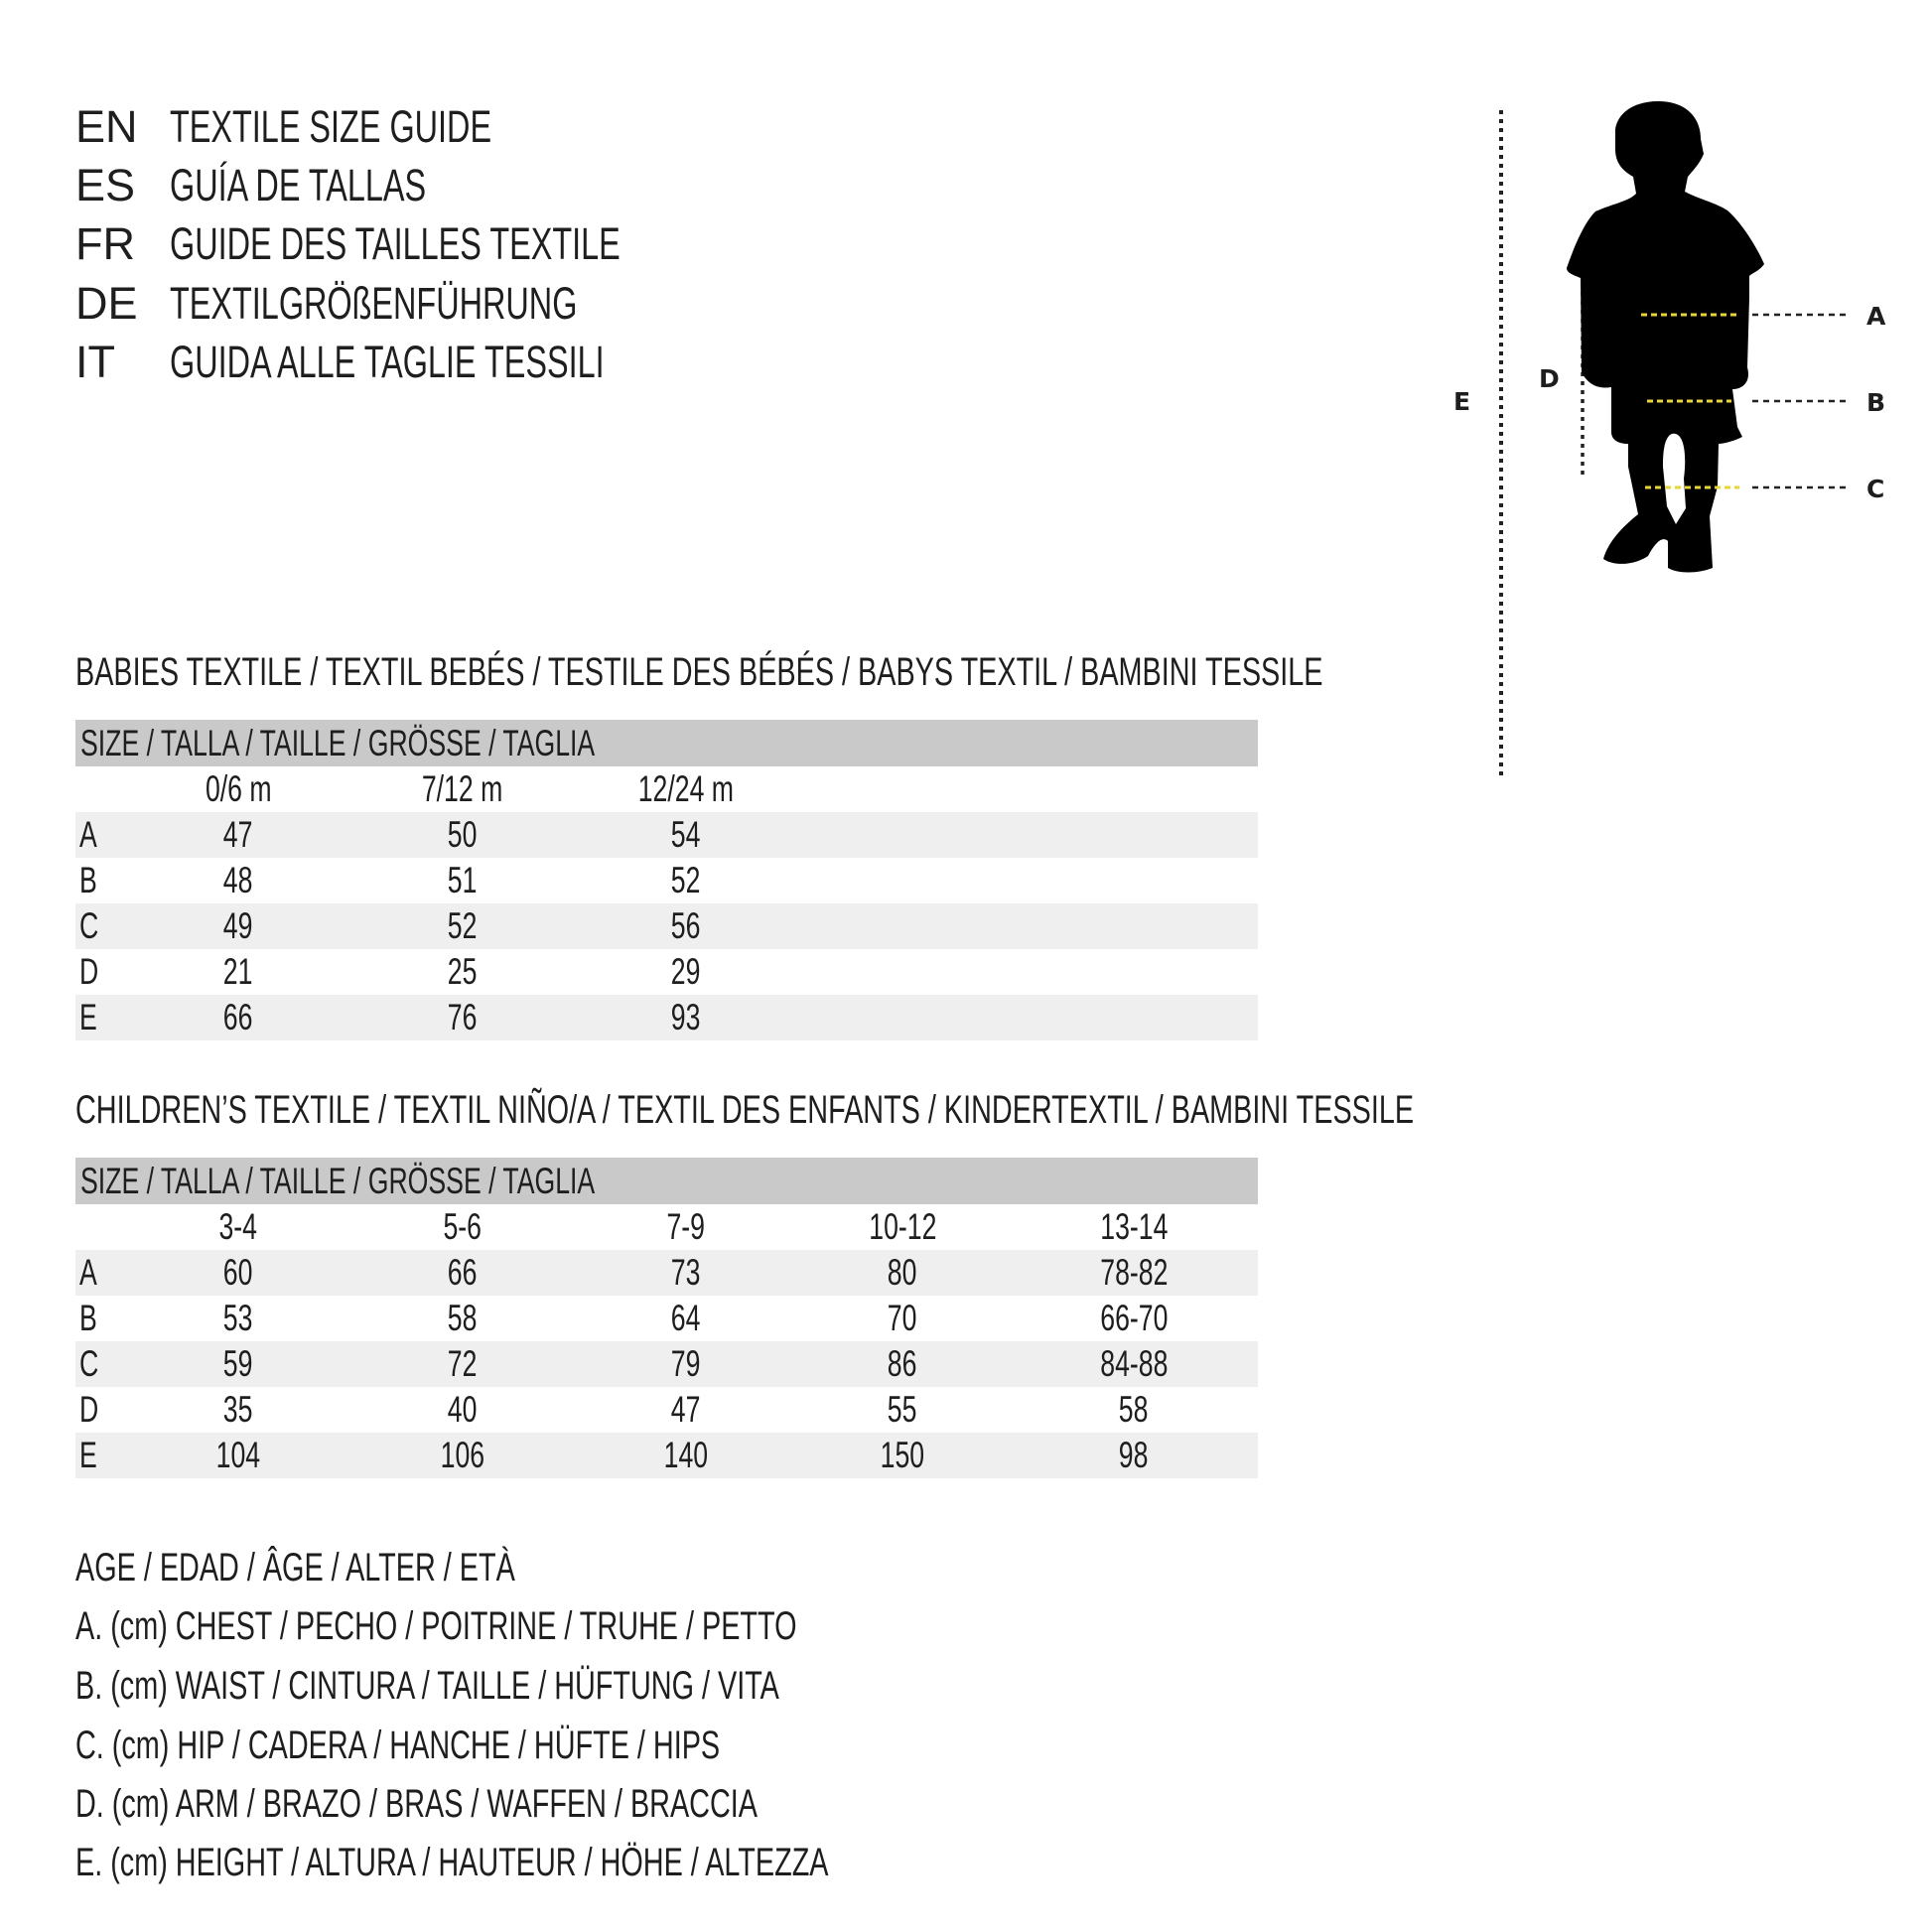 The height and width of the screenshot is (1932, 1932). I want to click on table-cell-value: 84-88, so click(1134, 1363).